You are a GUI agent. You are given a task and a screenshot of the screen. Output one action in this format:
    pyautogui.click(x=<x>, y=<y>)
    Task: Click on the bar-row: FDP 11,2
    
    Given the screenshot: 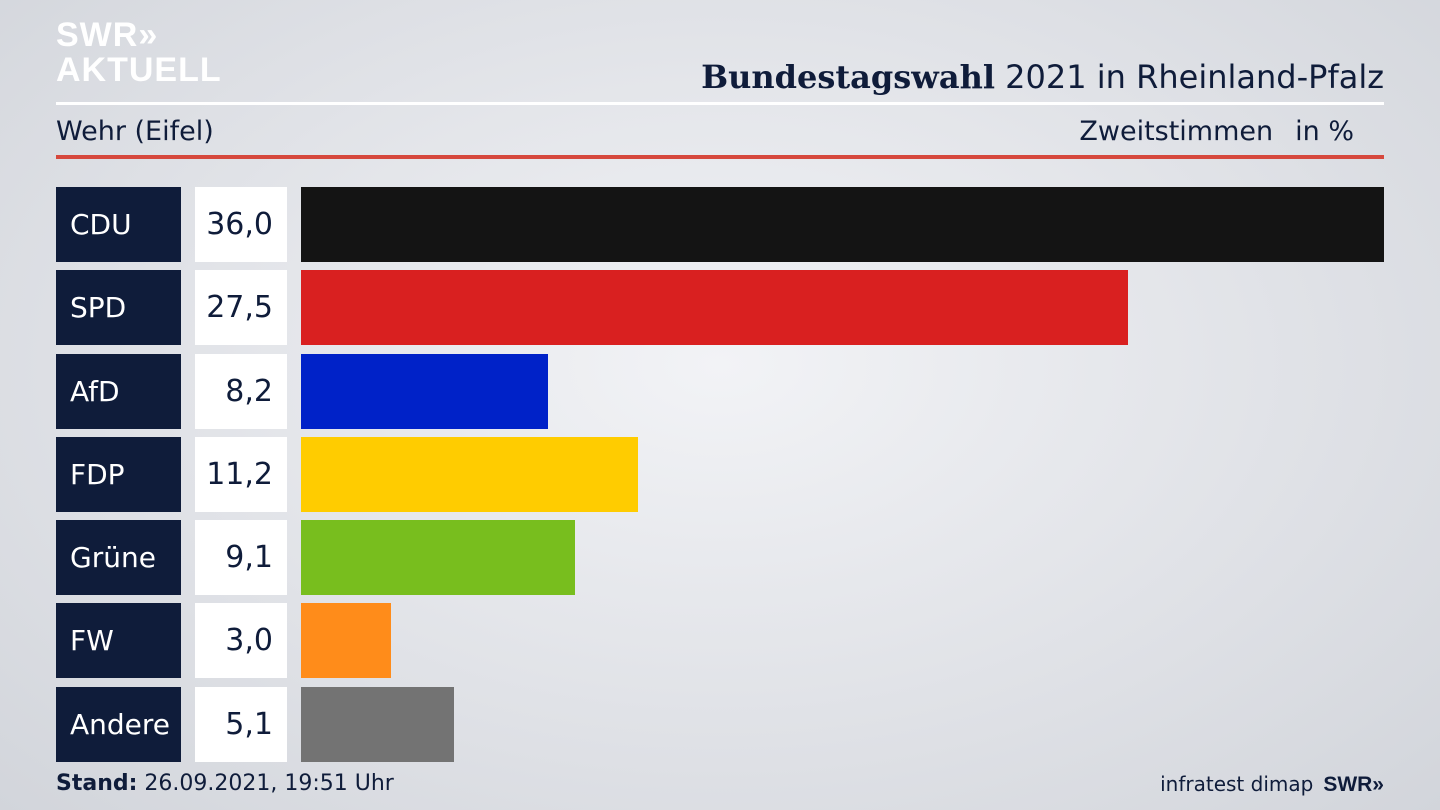 What is the action you would take?
    pyautogui.click(x=720, y=474)
    